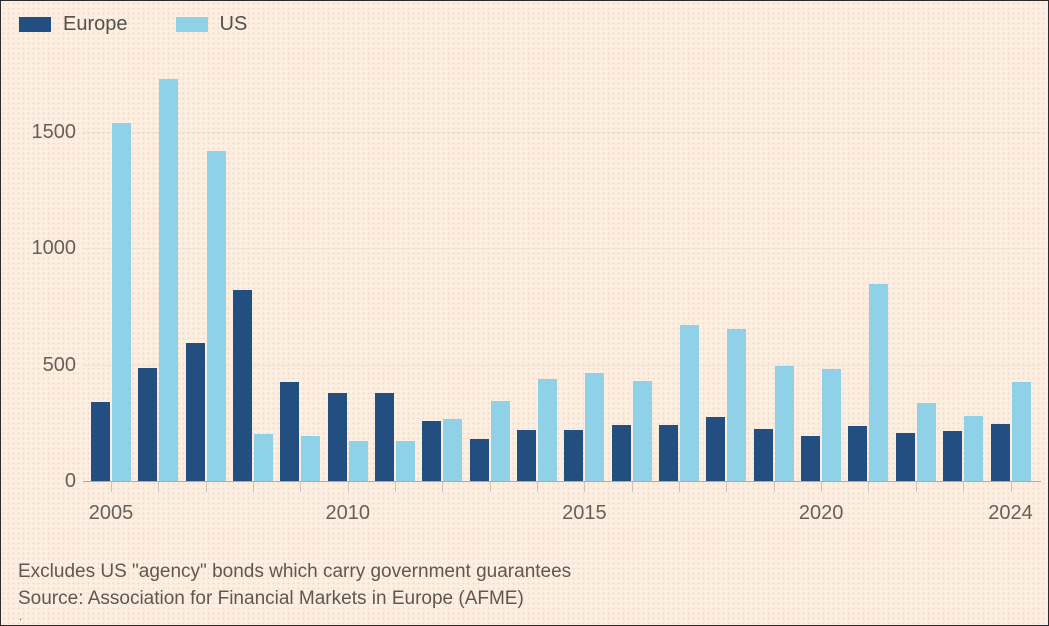 This screenshot has height=626, width=1049. Describe the element at coordinates (148, 424) in the screenshot. I see `bar-europe-2006` at that location.